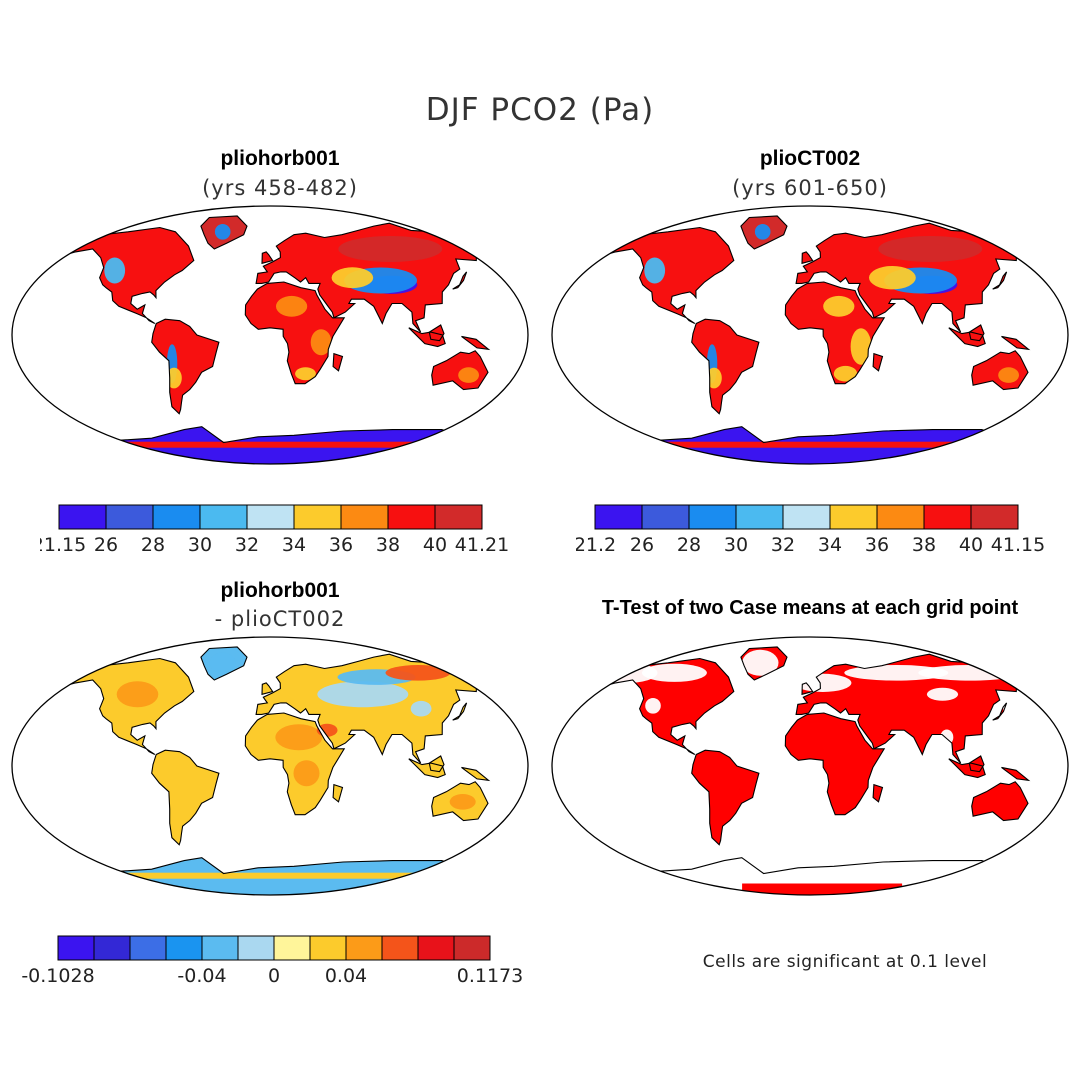  What do you see at coordinates (57, 976) in the screenshot?
I see `colorbar-tick-label: -0.1028` at bounding box center [57, 976].